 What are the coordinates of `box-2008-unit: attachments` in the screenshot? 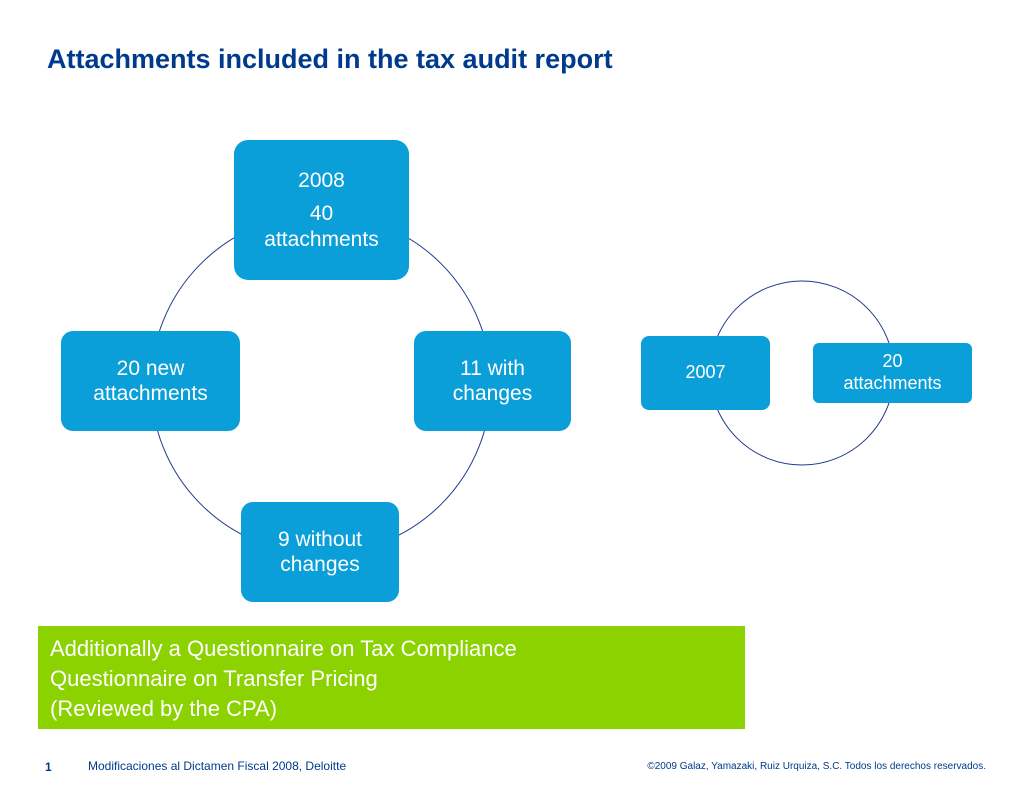 It's located at (321, 239).